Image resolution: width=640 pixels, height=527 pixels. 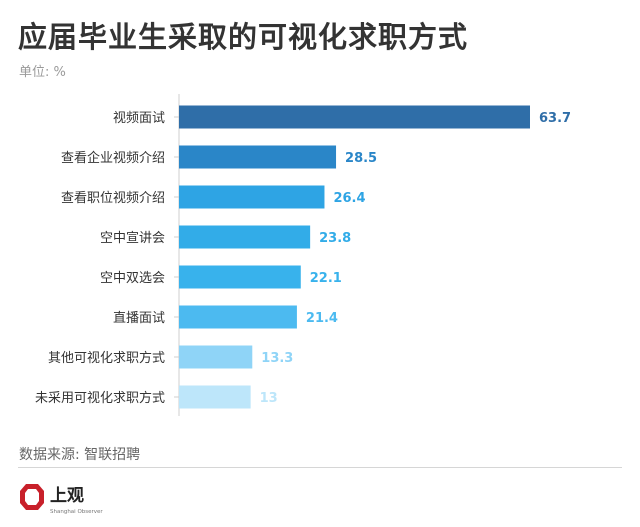 I want to click on category-label: 查看职位视频介绍, so click(x=113, y=198).